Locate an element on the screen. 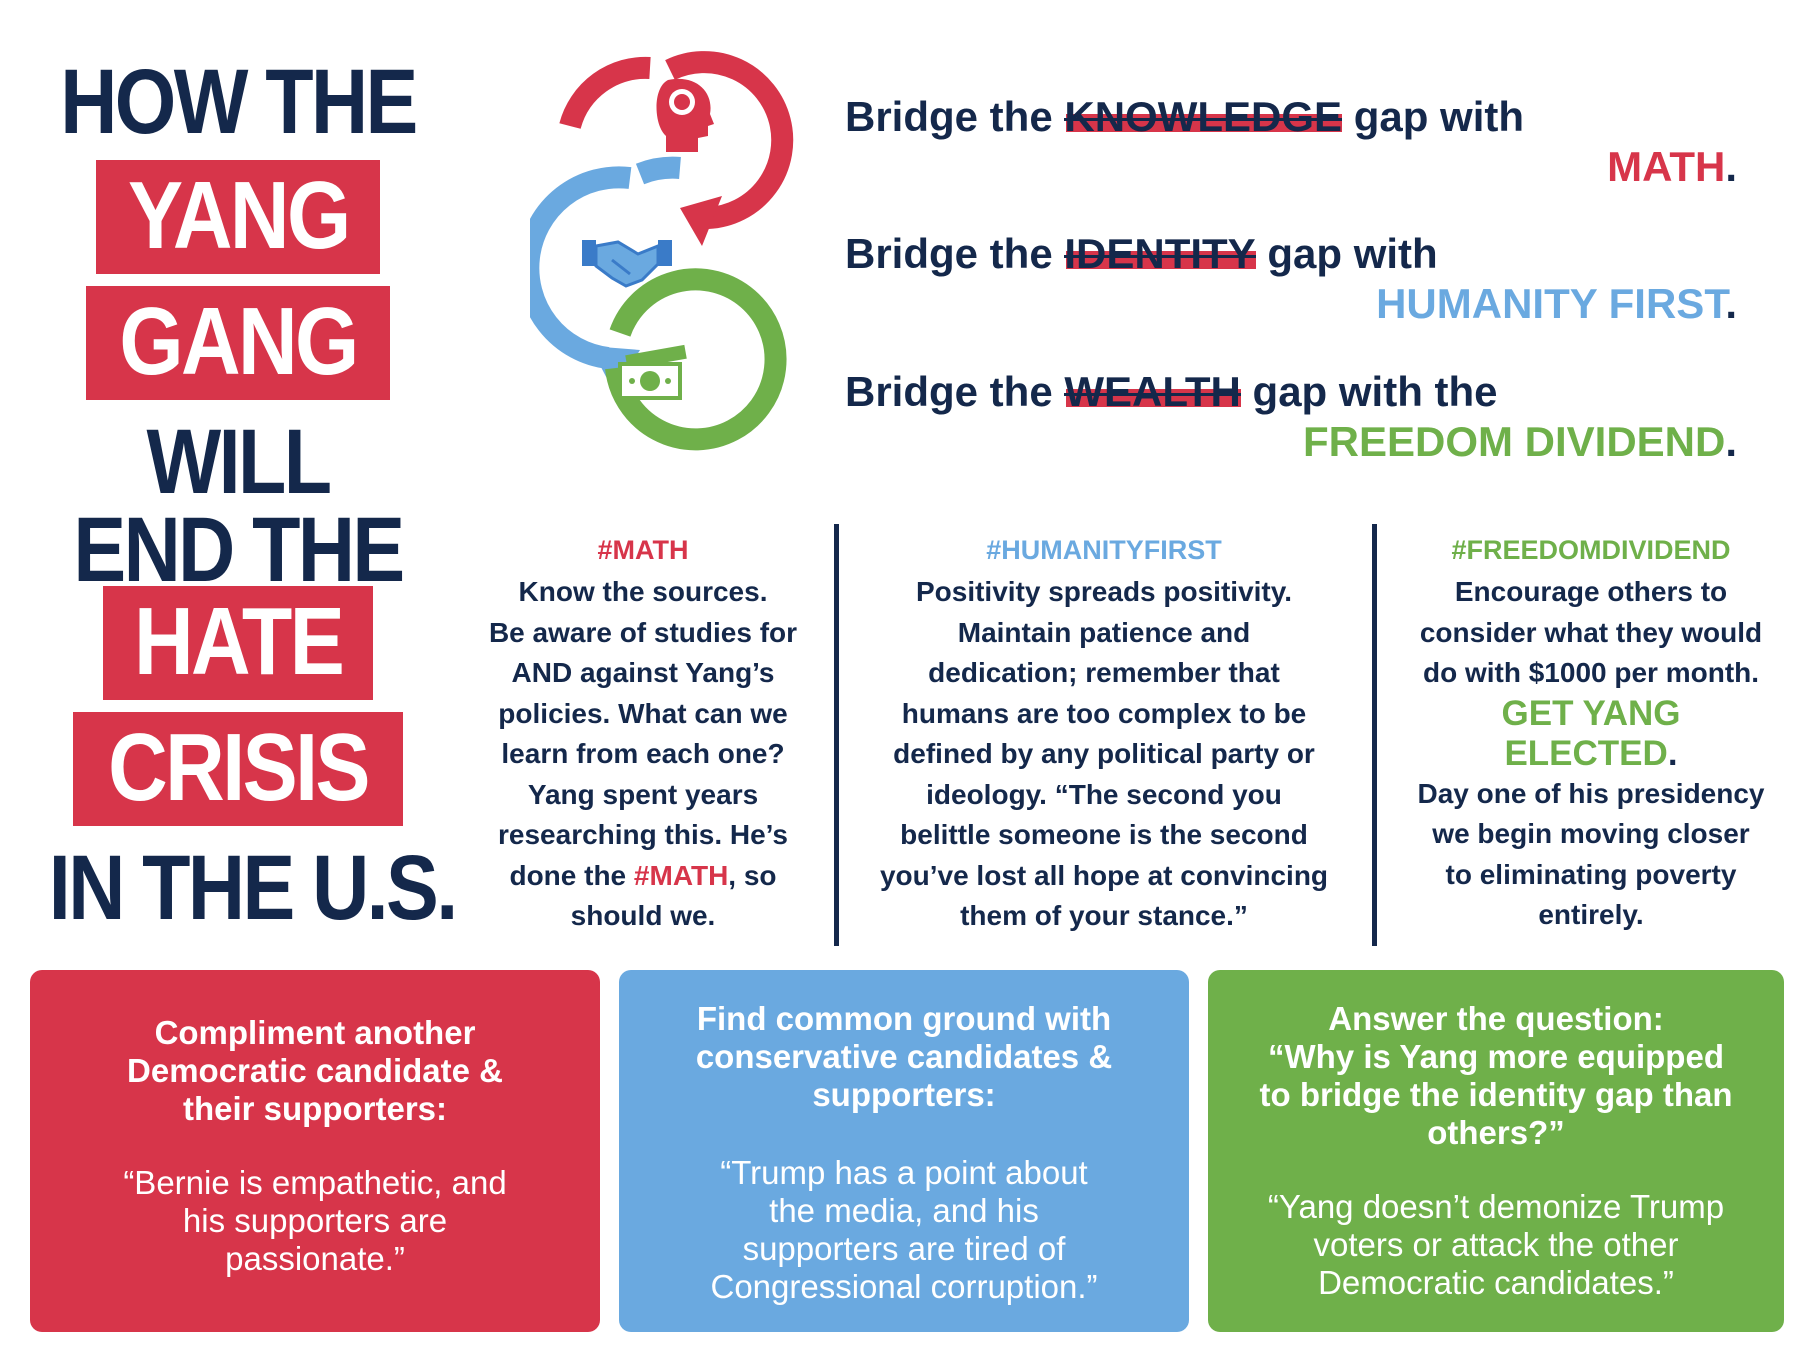 Image resolution: width=1800 pixels, height=1350 pixels. bridge-post: gap with the is located at coordinates (1375, 391).